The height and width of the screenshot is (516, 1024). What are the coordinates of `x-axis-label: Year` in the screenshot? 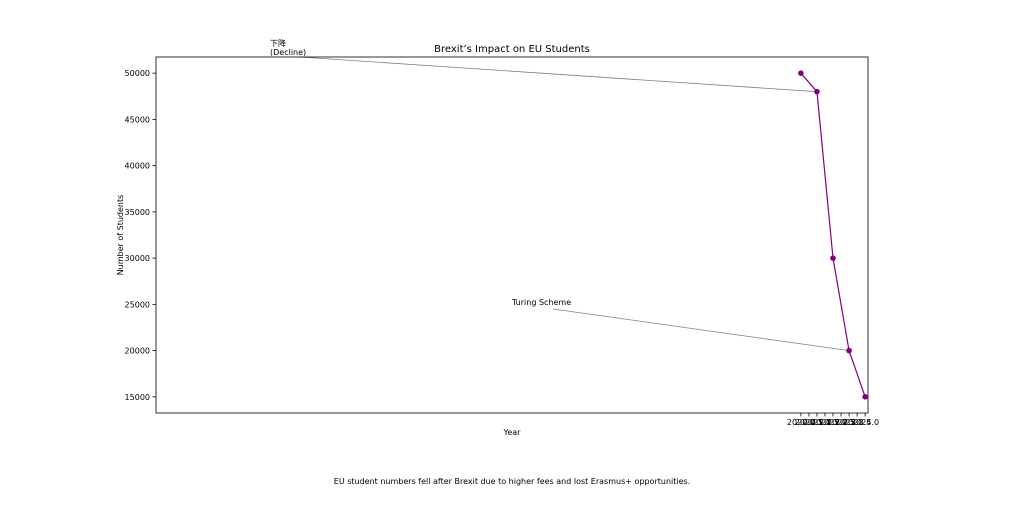 It's located at (512, 432).